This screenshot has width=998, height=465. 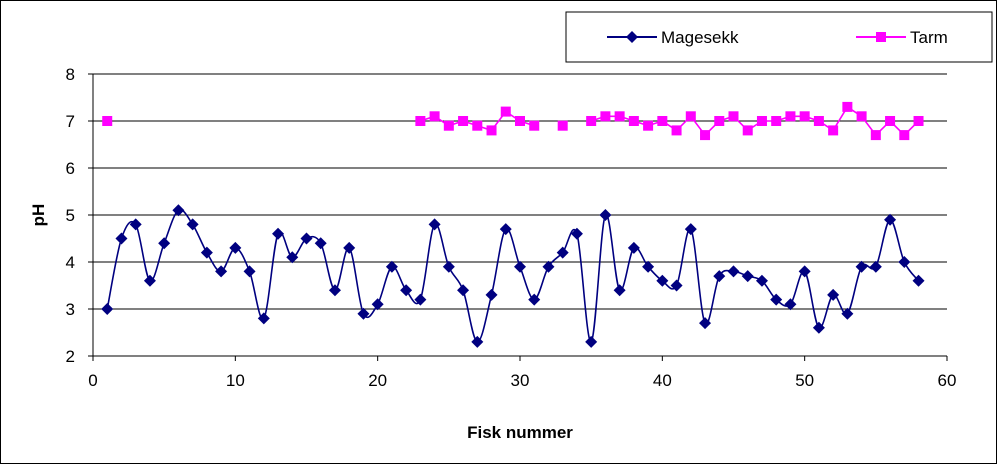 I want to click on series-tarm, so click(x=513, y=121).